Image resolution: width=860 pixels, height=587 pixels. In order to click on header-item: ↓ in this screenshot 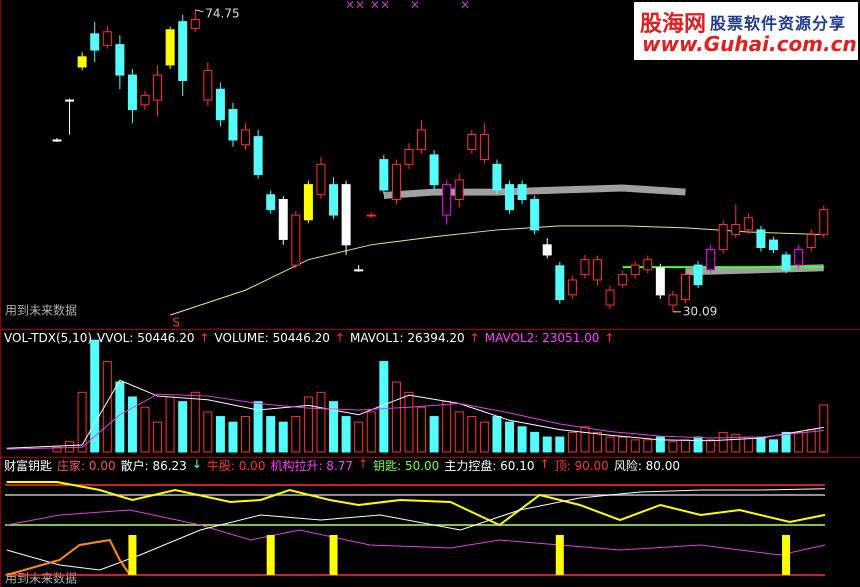, I will do `click(196, 464)`.